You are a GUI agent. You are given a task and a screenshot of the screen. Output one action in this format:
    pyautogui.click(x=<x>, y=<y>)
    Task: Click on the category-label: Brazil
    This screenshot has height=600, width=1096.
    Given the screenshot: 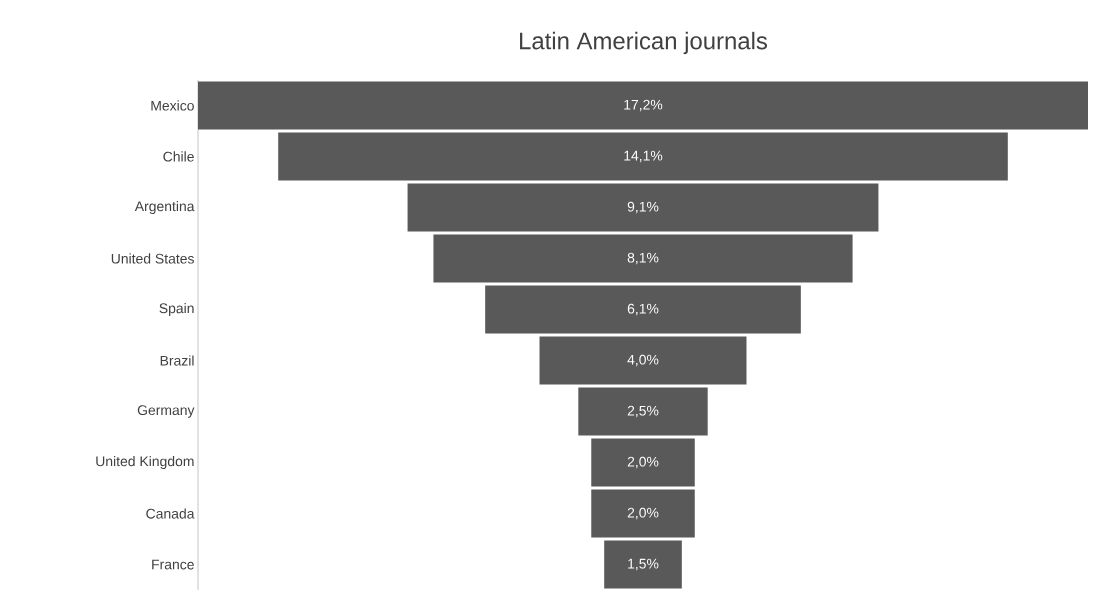 What is the action you would take?
    pyautogui.click(x=177, y=360)
    